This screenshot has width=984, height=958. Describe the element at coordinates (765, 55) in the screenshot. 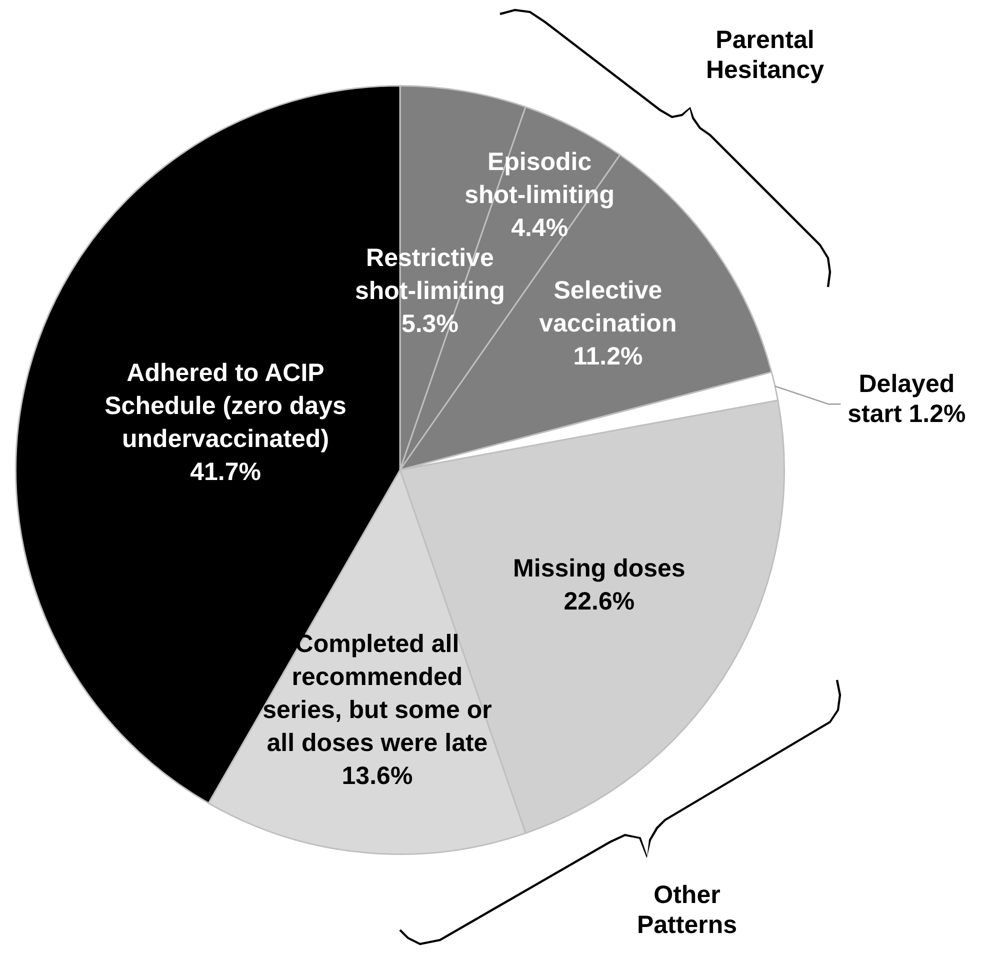

I see `text: Parental Hesitancy` at that location.